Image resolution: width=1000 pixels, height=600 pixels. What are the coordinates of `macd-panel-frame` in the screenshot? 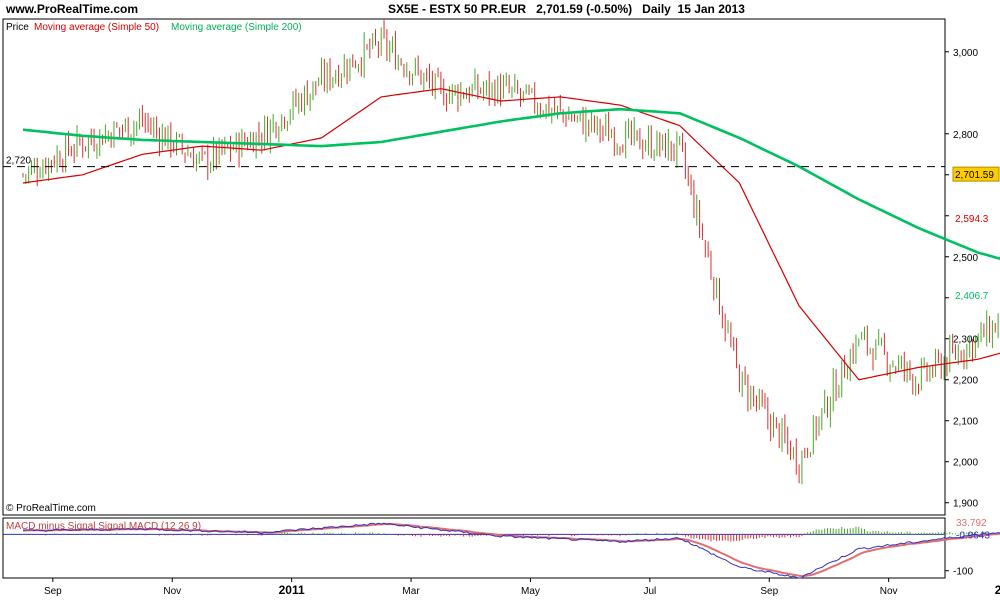 It's located at (474, 548).